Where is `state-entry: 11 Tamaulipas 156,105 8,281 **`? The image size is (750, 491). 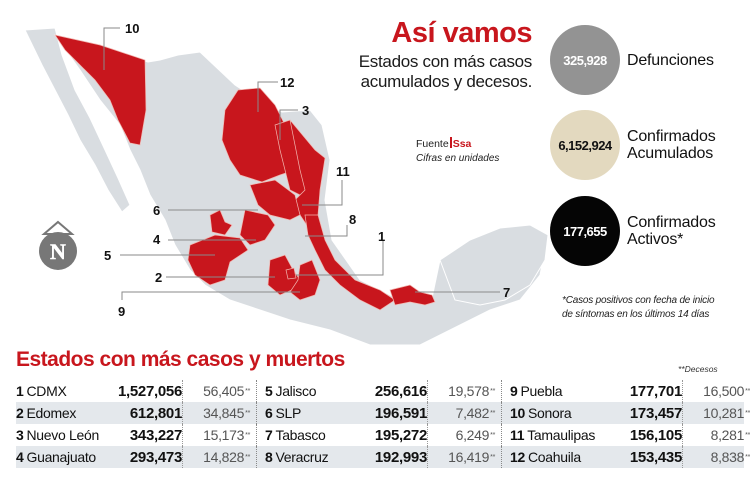
state-entry: 11 Tamaulipas 156,105 8,281 ** is located at coordinates (625, 435).